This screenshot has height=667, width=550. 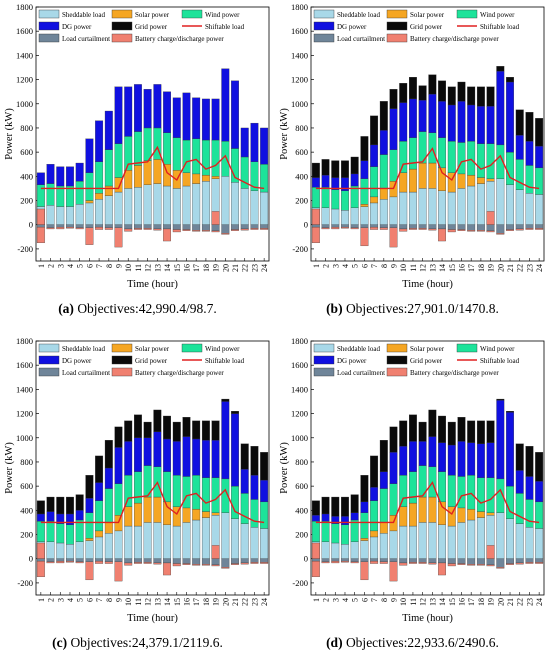 I want to click on y-axis-label: Power (kW), so click(x=9, y=134).